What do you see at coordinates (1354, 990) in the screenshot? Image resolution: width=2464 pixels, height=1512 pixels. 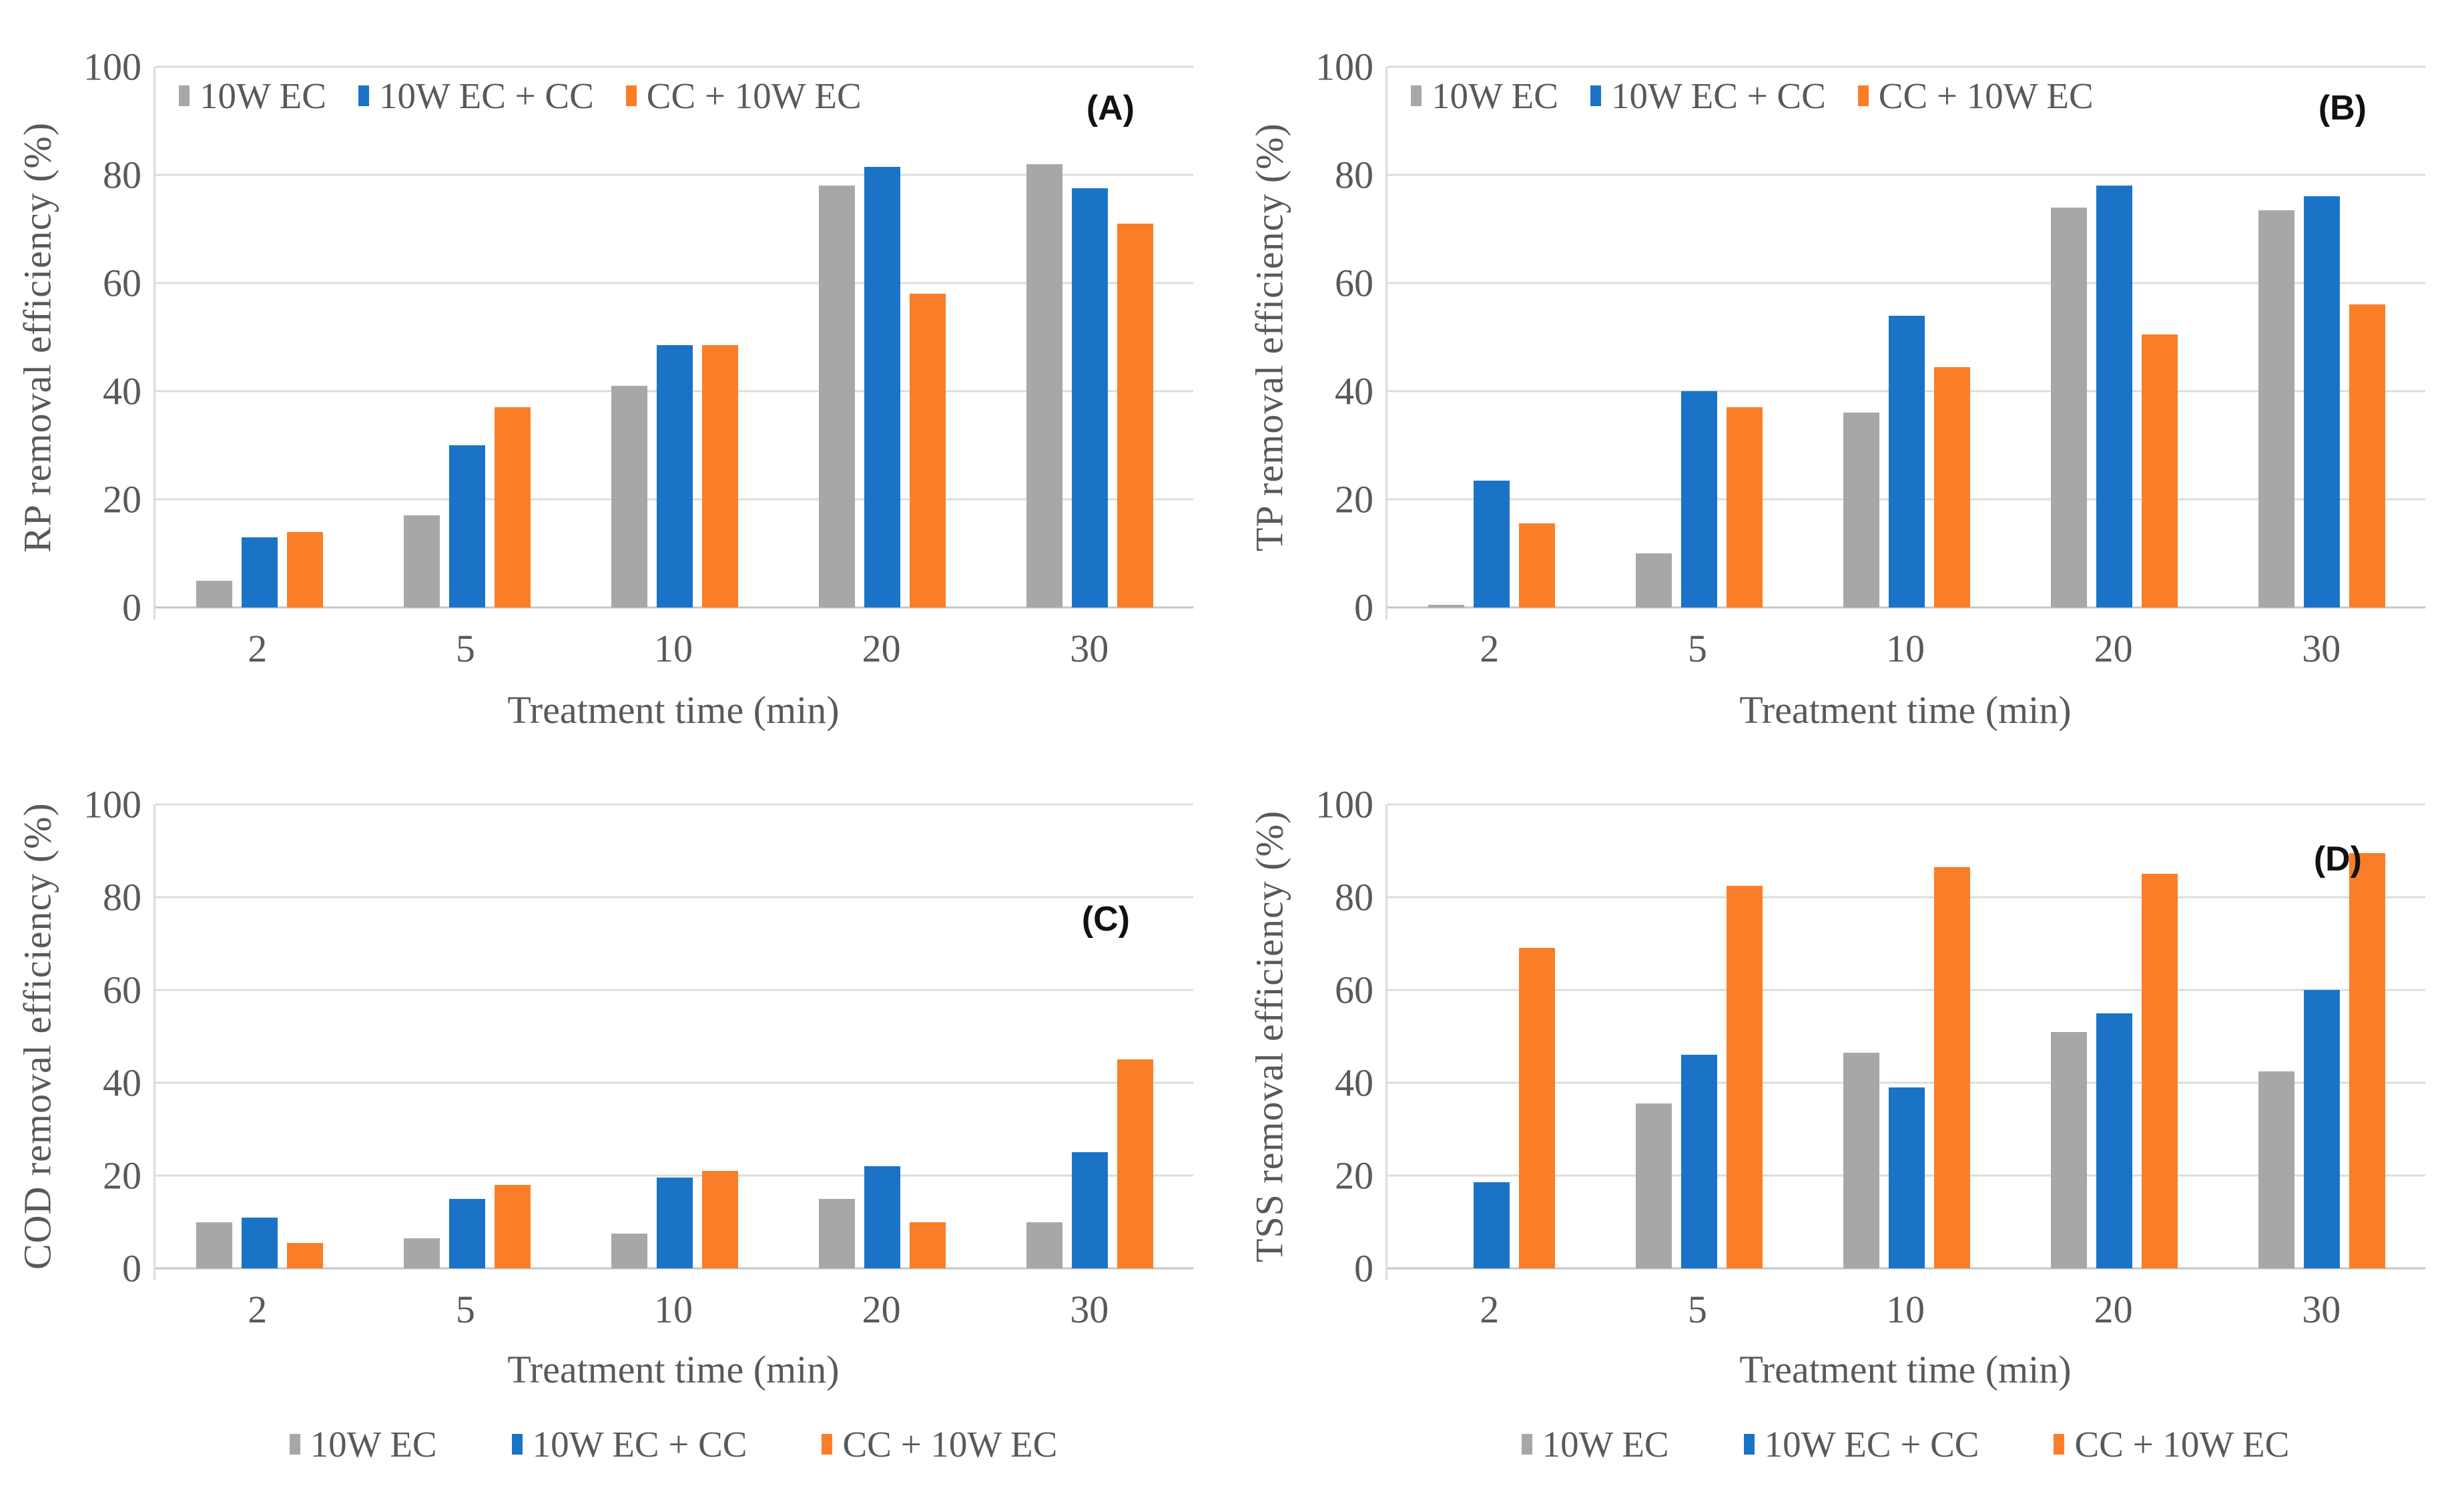 I see `y-tick-label: 60` at bounding box center [1354, 990].